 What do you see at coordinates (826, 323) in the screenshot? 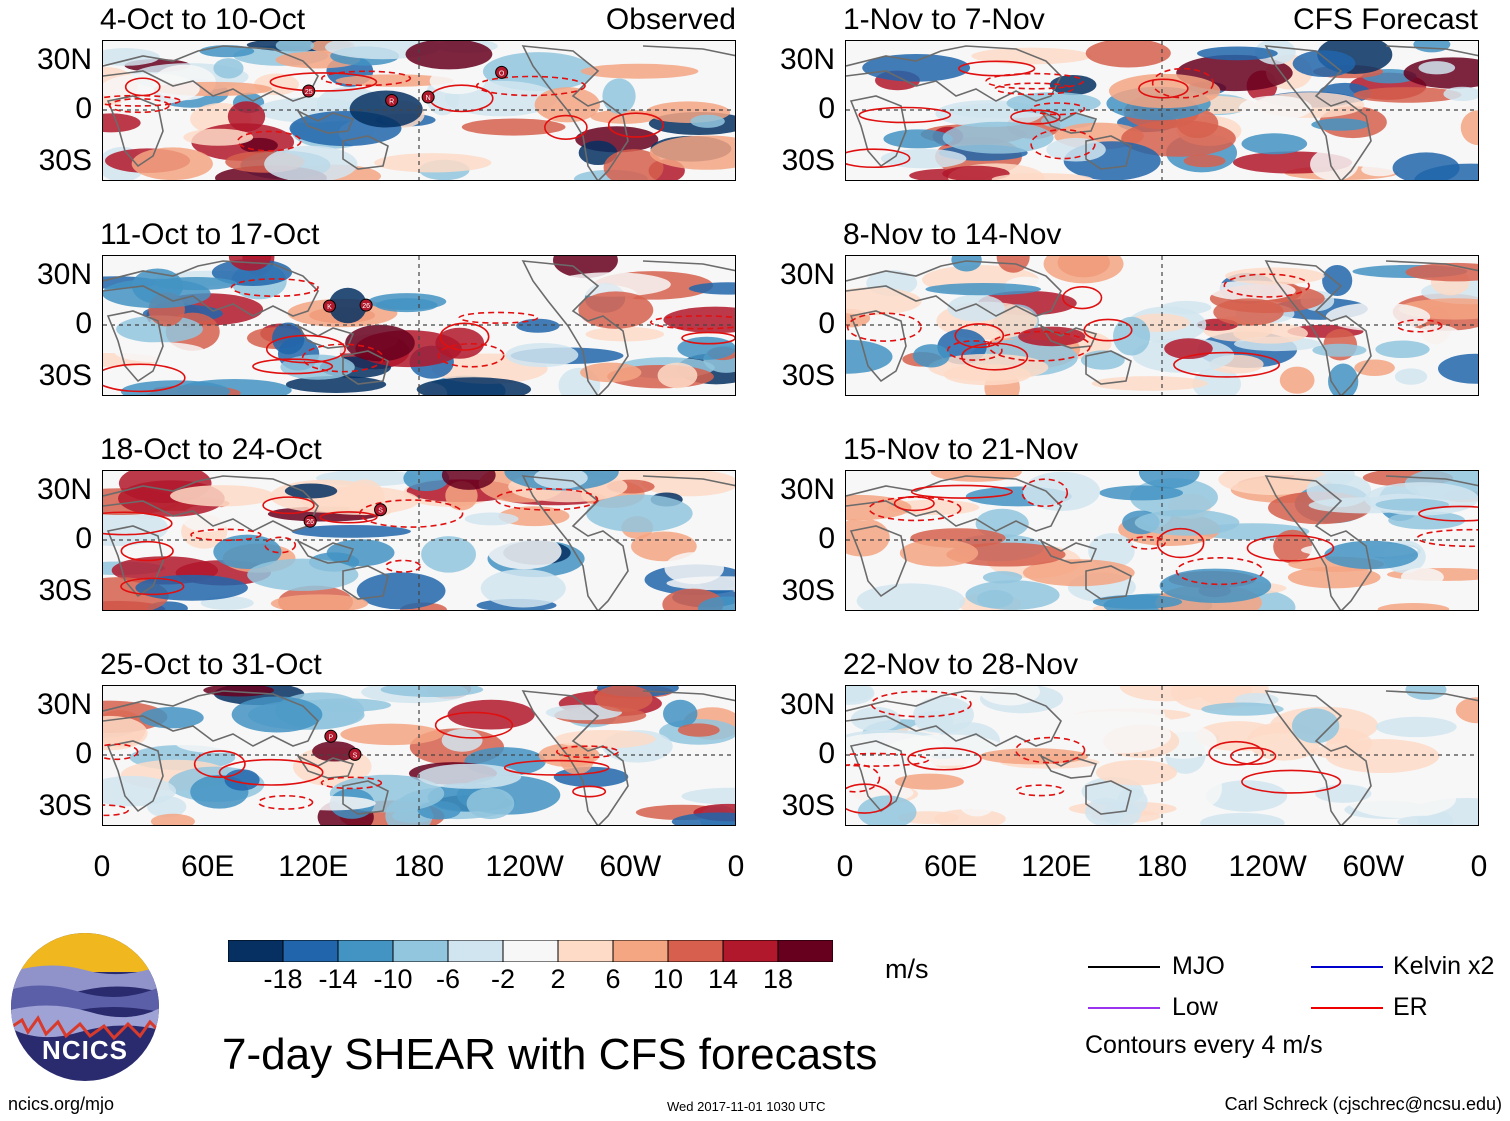
I see `y-label-right-2-1: 0` at bounding box center [826, 323].